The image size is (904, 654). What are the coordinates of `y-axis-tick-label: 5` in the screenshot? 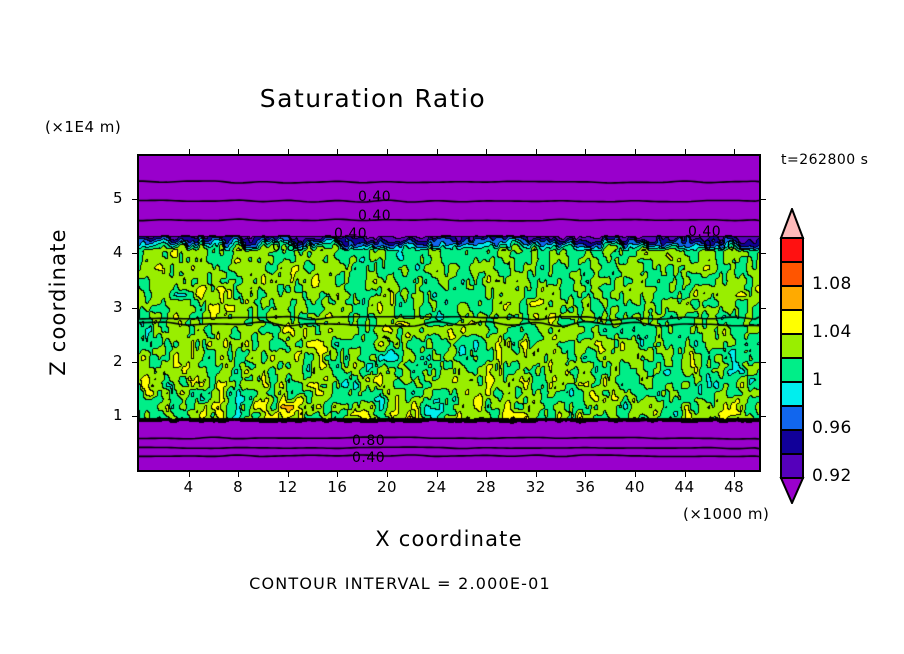 It's located at (117, 198).